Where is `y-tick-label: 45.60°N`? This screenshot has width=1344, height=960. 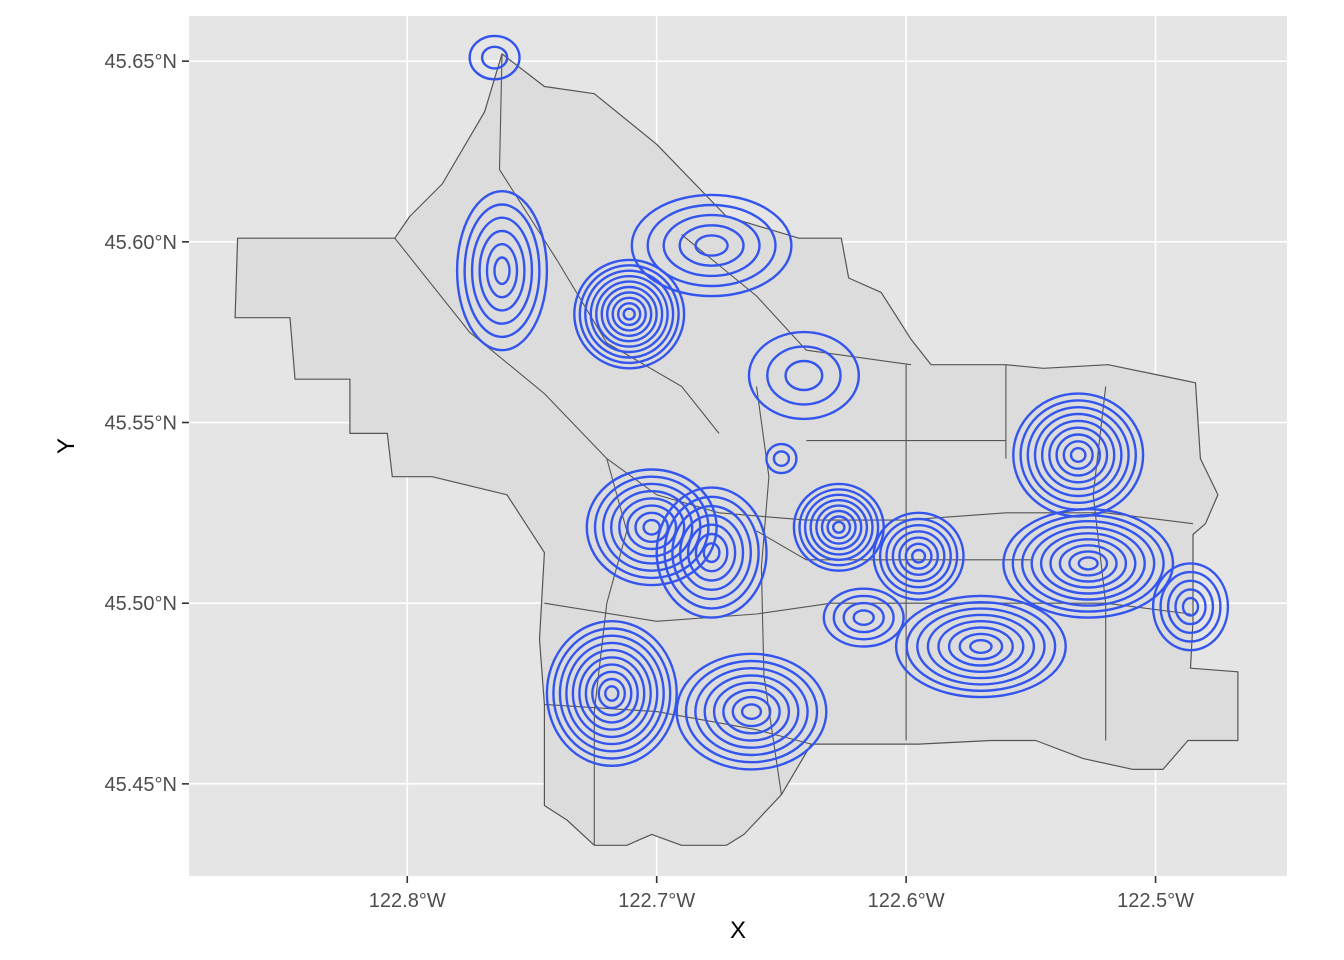 y-tick-label: 45.60°N is located at coordinates (141, 243).